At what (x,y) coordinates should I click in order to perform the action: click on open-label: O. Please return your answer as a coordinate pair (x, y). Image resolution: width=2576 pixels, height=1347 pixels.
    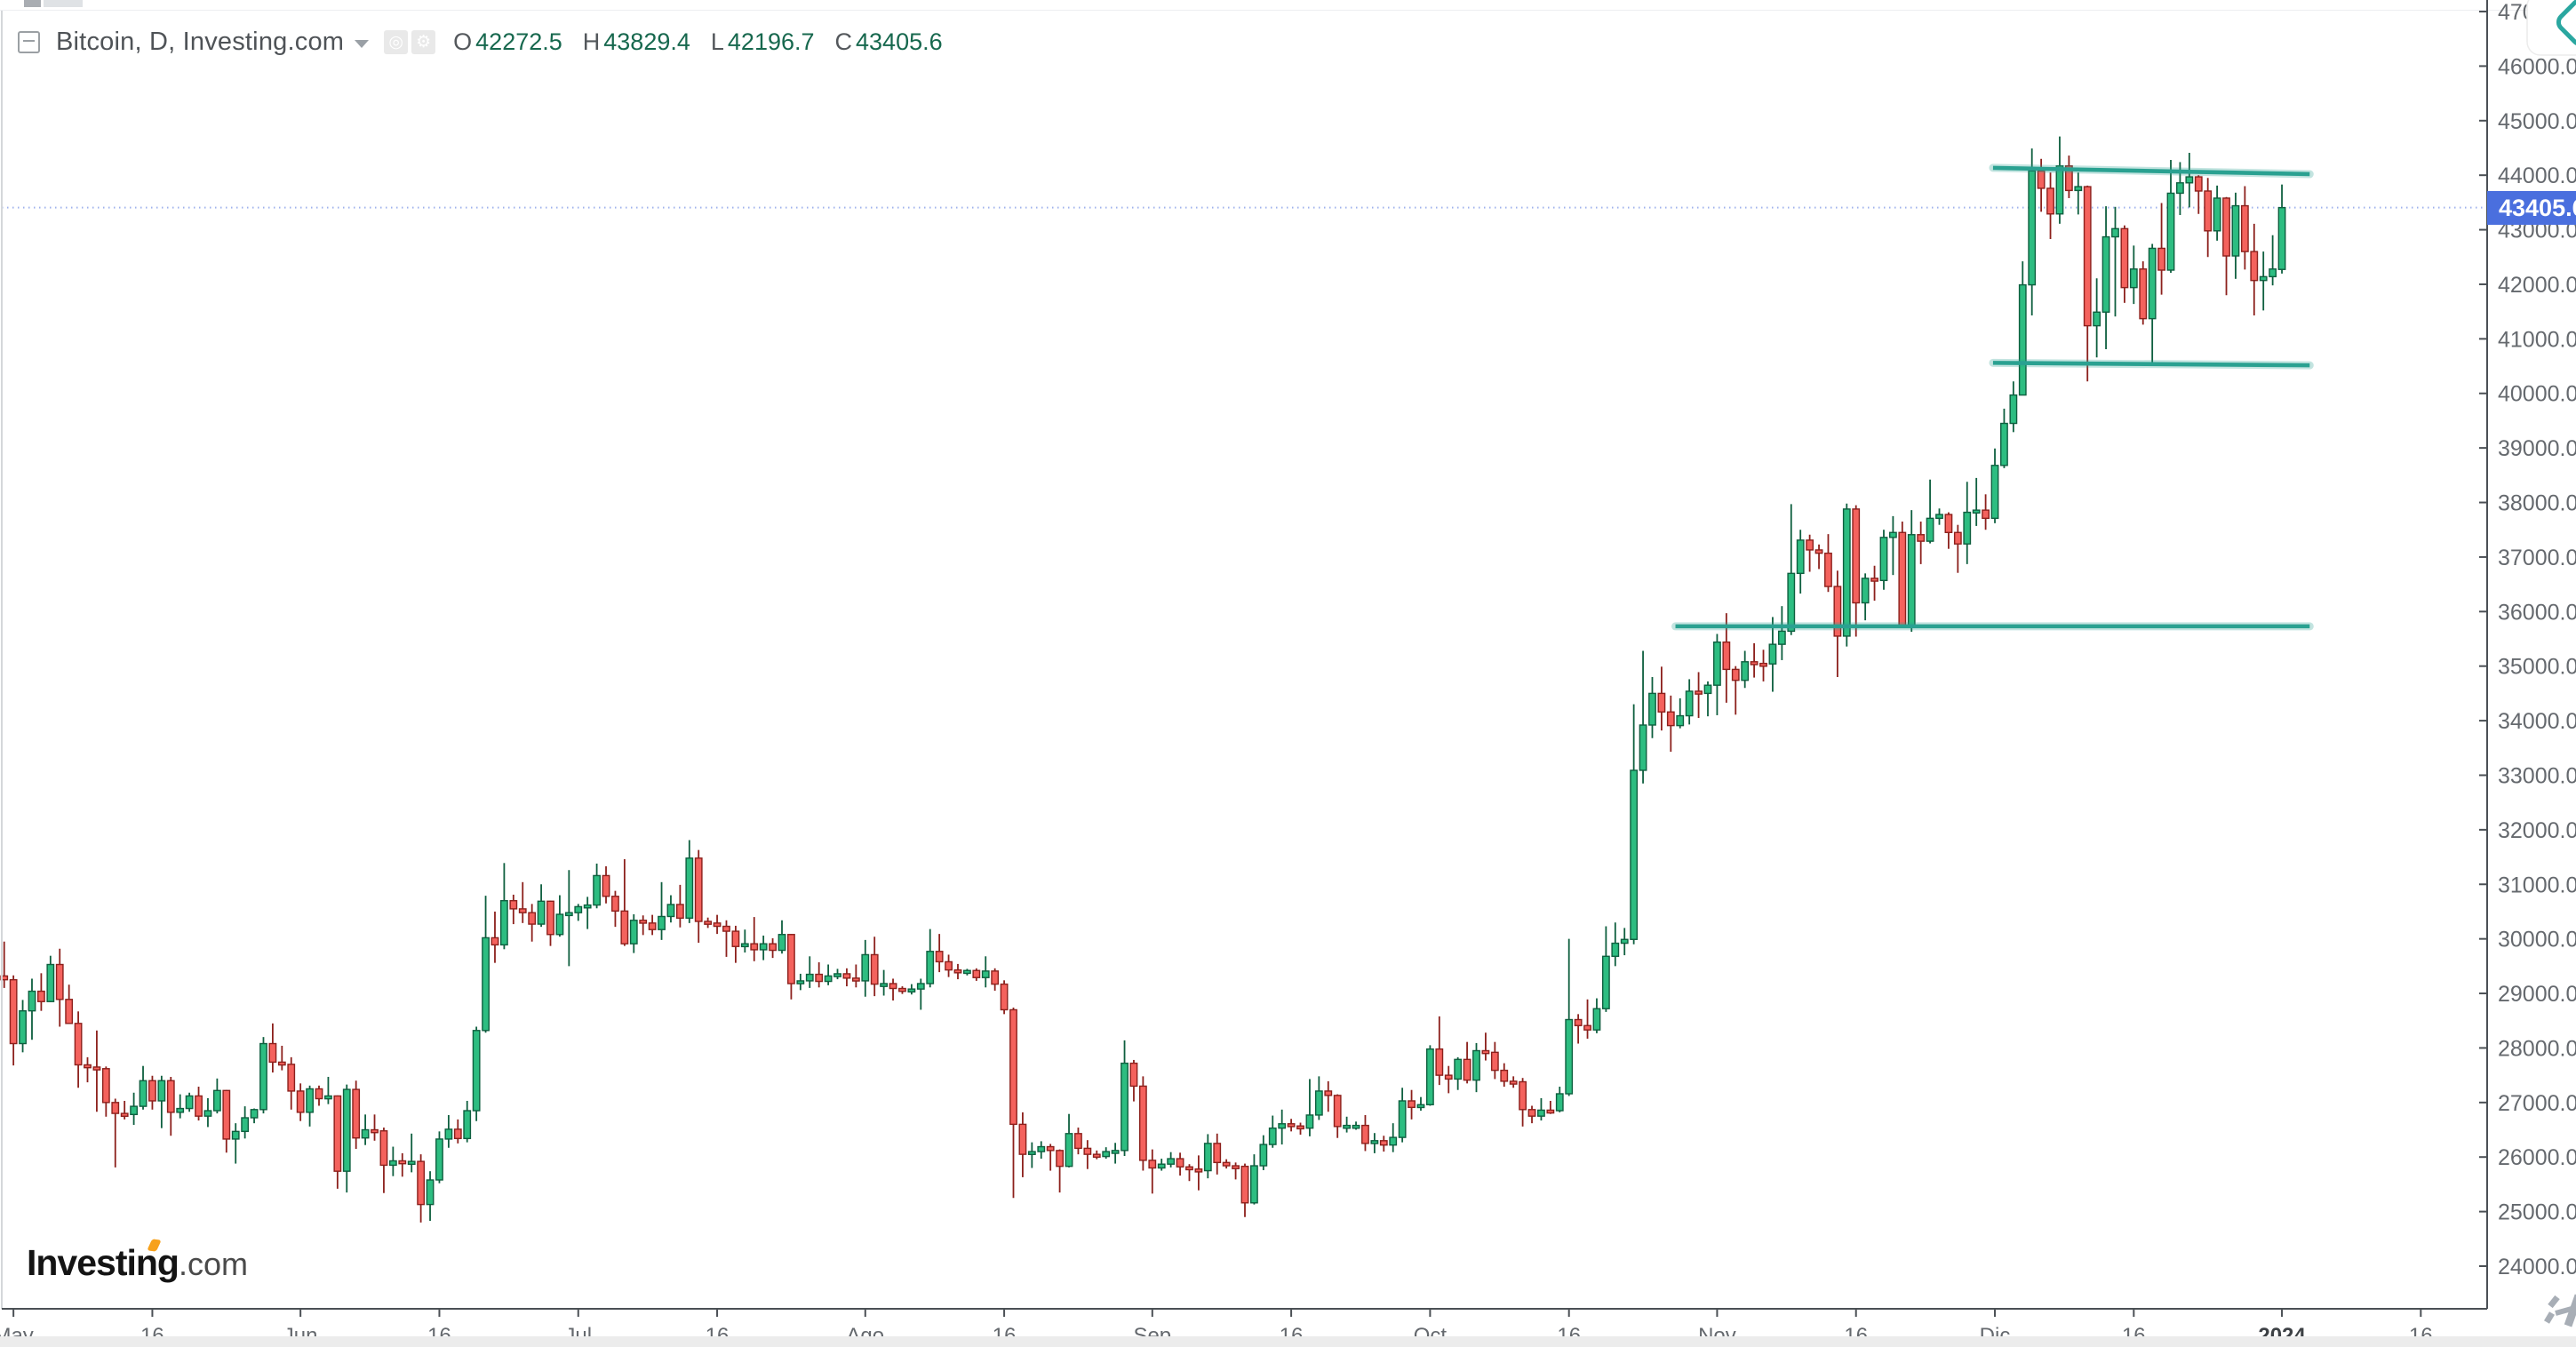
    Looking at the image, I should click on (463, 41).